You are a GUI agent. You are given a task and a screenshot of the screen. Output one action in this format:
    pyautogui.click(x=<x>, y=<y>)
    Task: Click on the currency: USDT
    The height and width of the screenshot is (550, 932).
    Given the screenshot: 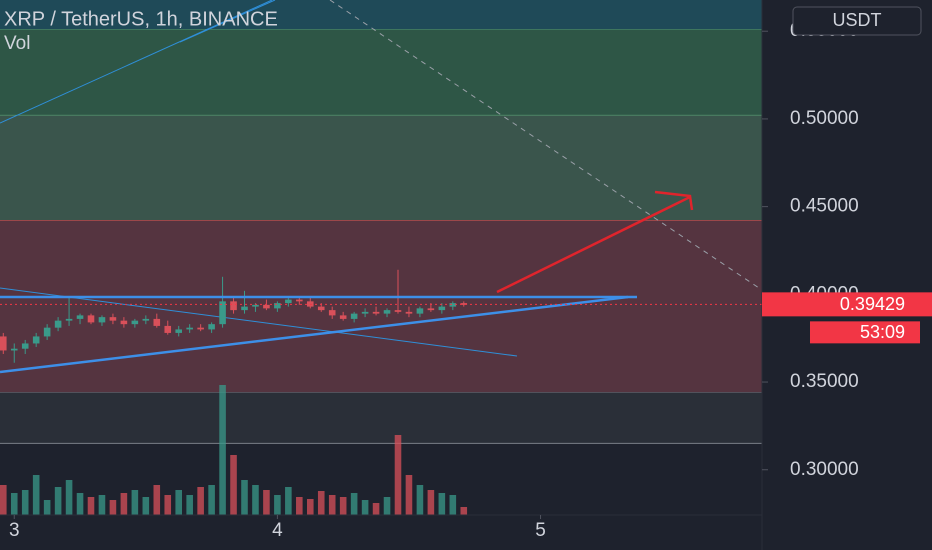 What is the action you would take?
    pyautogui.click(x=857, y=20)
    